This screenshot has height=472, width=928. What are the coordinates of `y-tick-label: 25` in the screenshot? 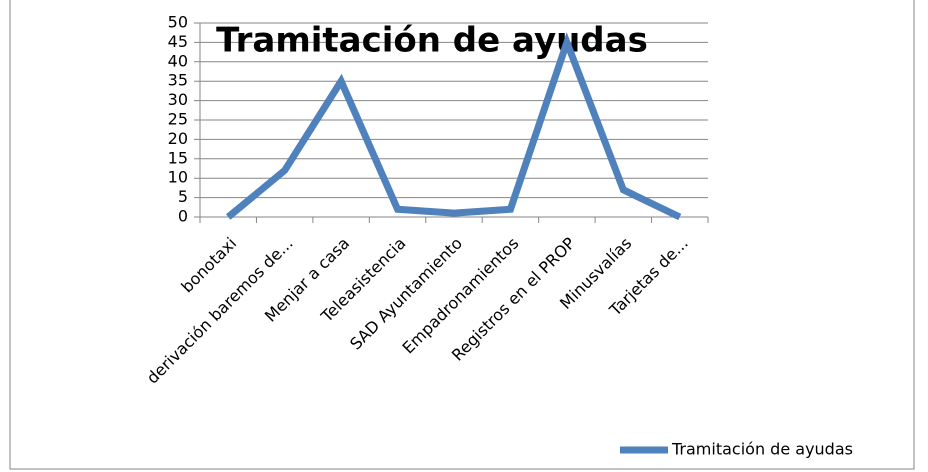 It's located at (178, 119).